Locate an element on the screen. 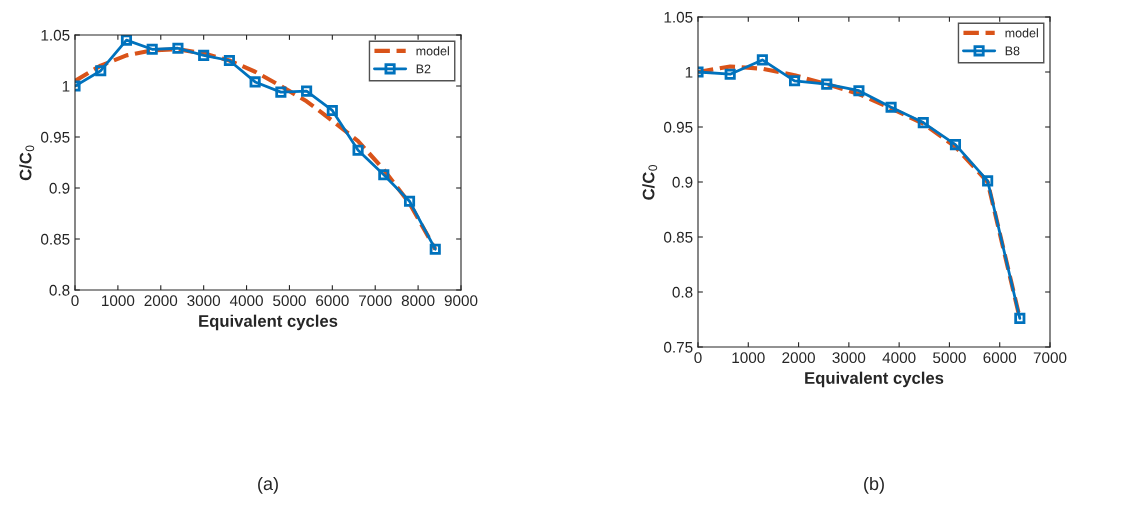 The width and height of the screenshot is (1146, 508). legend-label: B8 is located at coordinates (1012, 51).